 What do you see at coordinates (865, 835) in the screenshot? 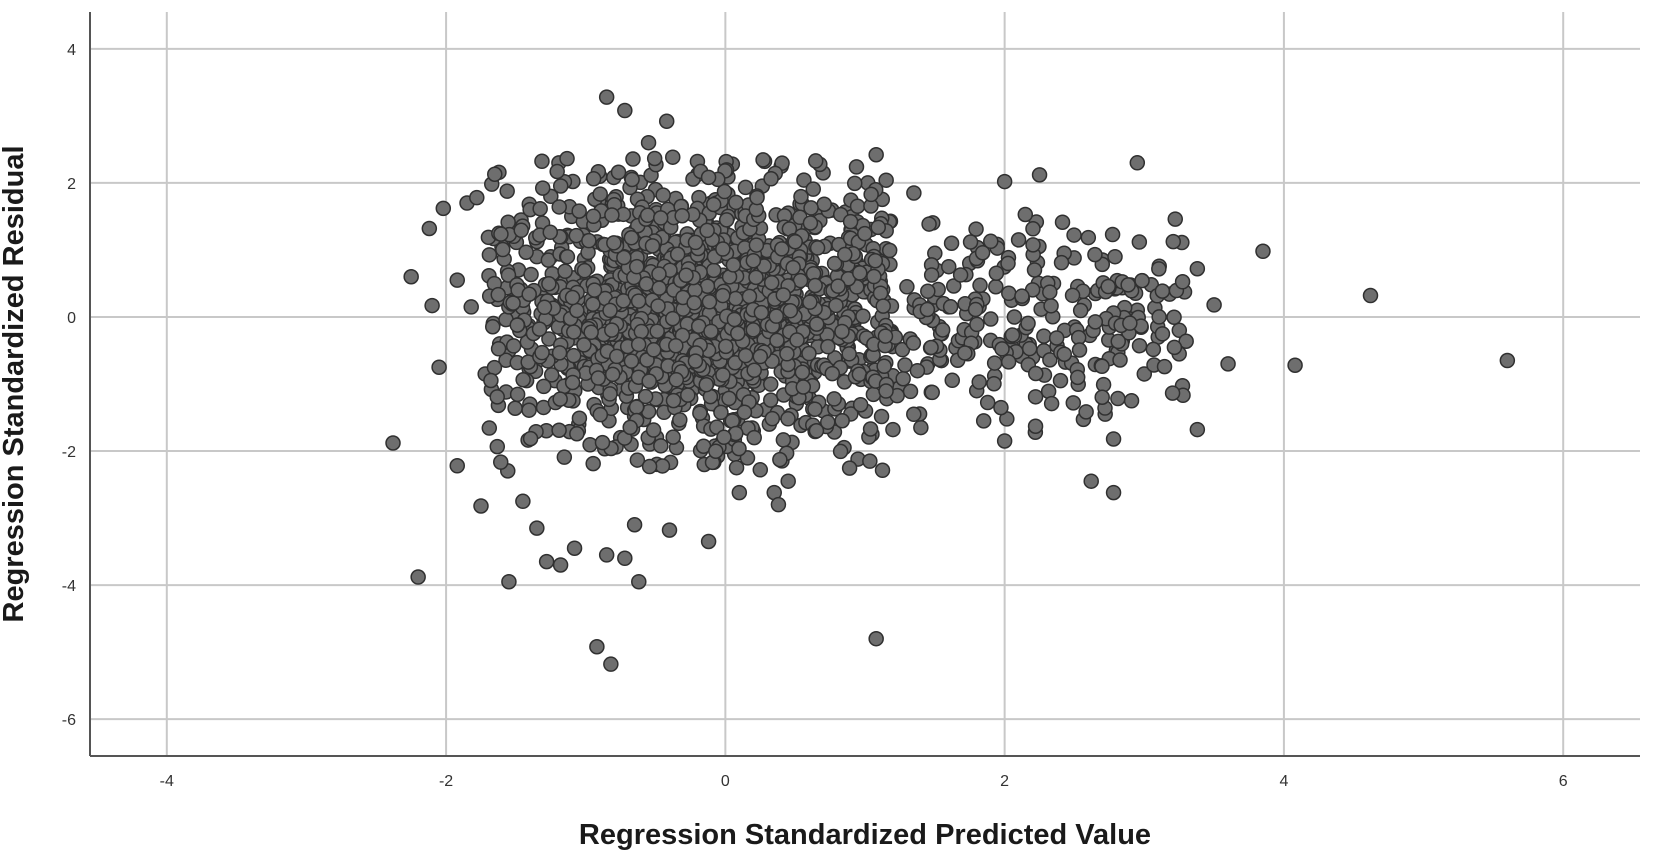
I see `x-axis-title: Regression Standardized Predicted Value` at bounding box center [865, 835].